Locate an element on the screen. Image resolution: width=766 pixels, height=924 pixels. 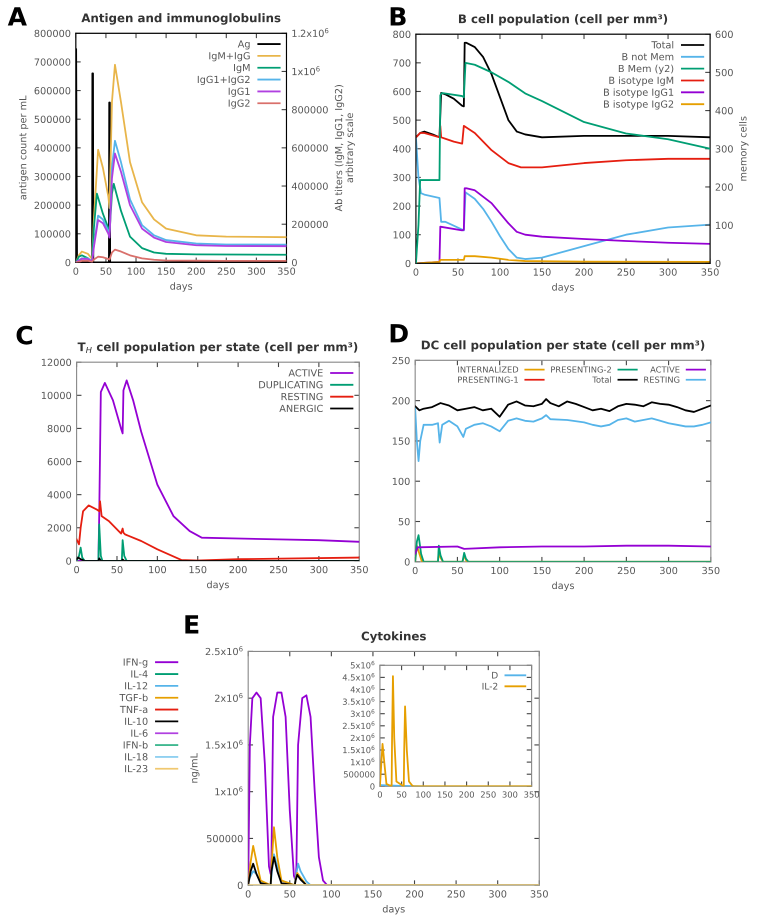
legend-label: B isotype IgG1 is located at coordinates (639, 93).